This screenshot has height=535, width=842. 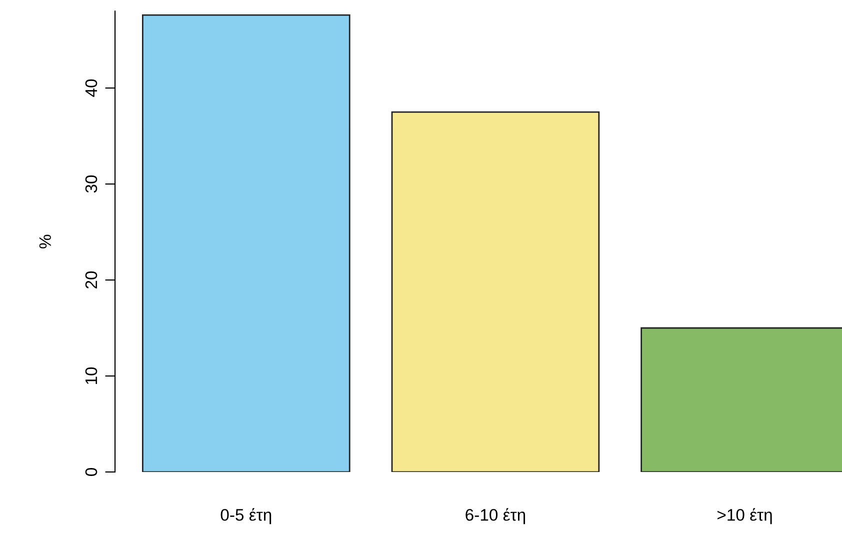 What do you see at coordinates (745, 516) in the screenshot?
I see `x-tick-label: >10 έτη` at bounding box center [745, 516].